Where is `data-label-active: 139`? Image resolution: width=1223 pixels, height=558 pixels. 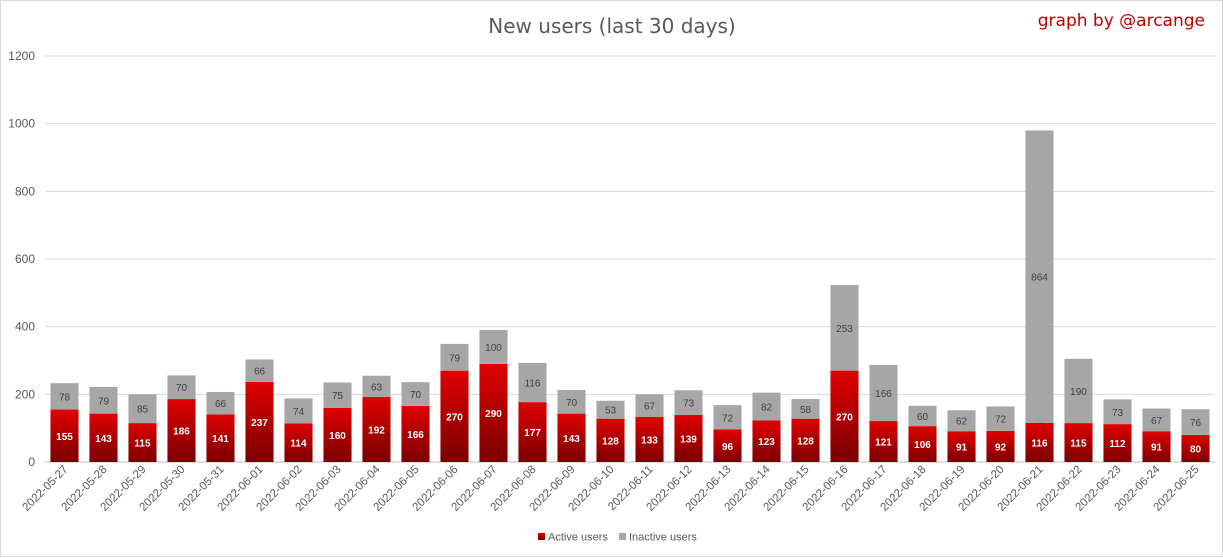
data-label-active: 139 is located at coordinates (688, 439).